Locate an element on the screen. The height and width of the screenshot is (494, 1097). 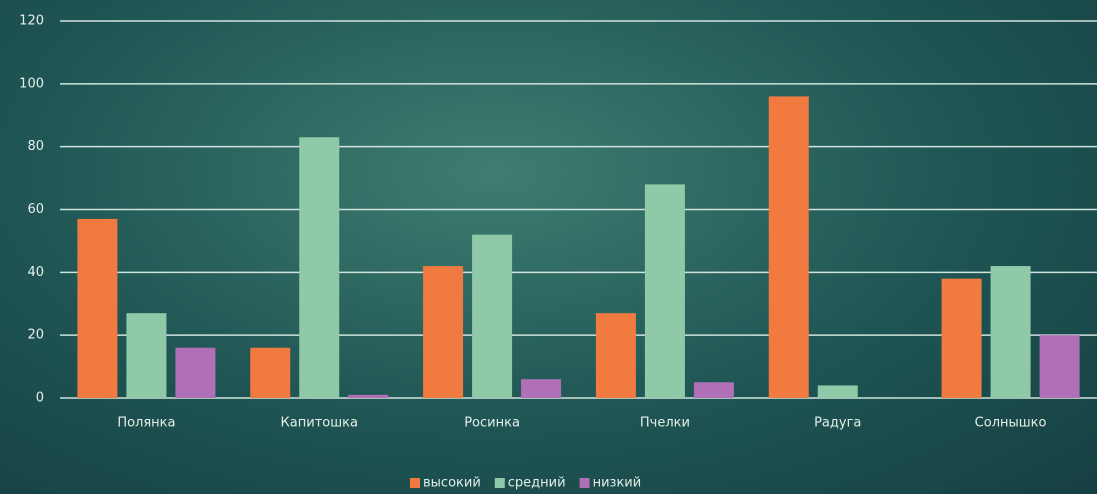
legend-label: низкий is located at coordinates (617, 483).